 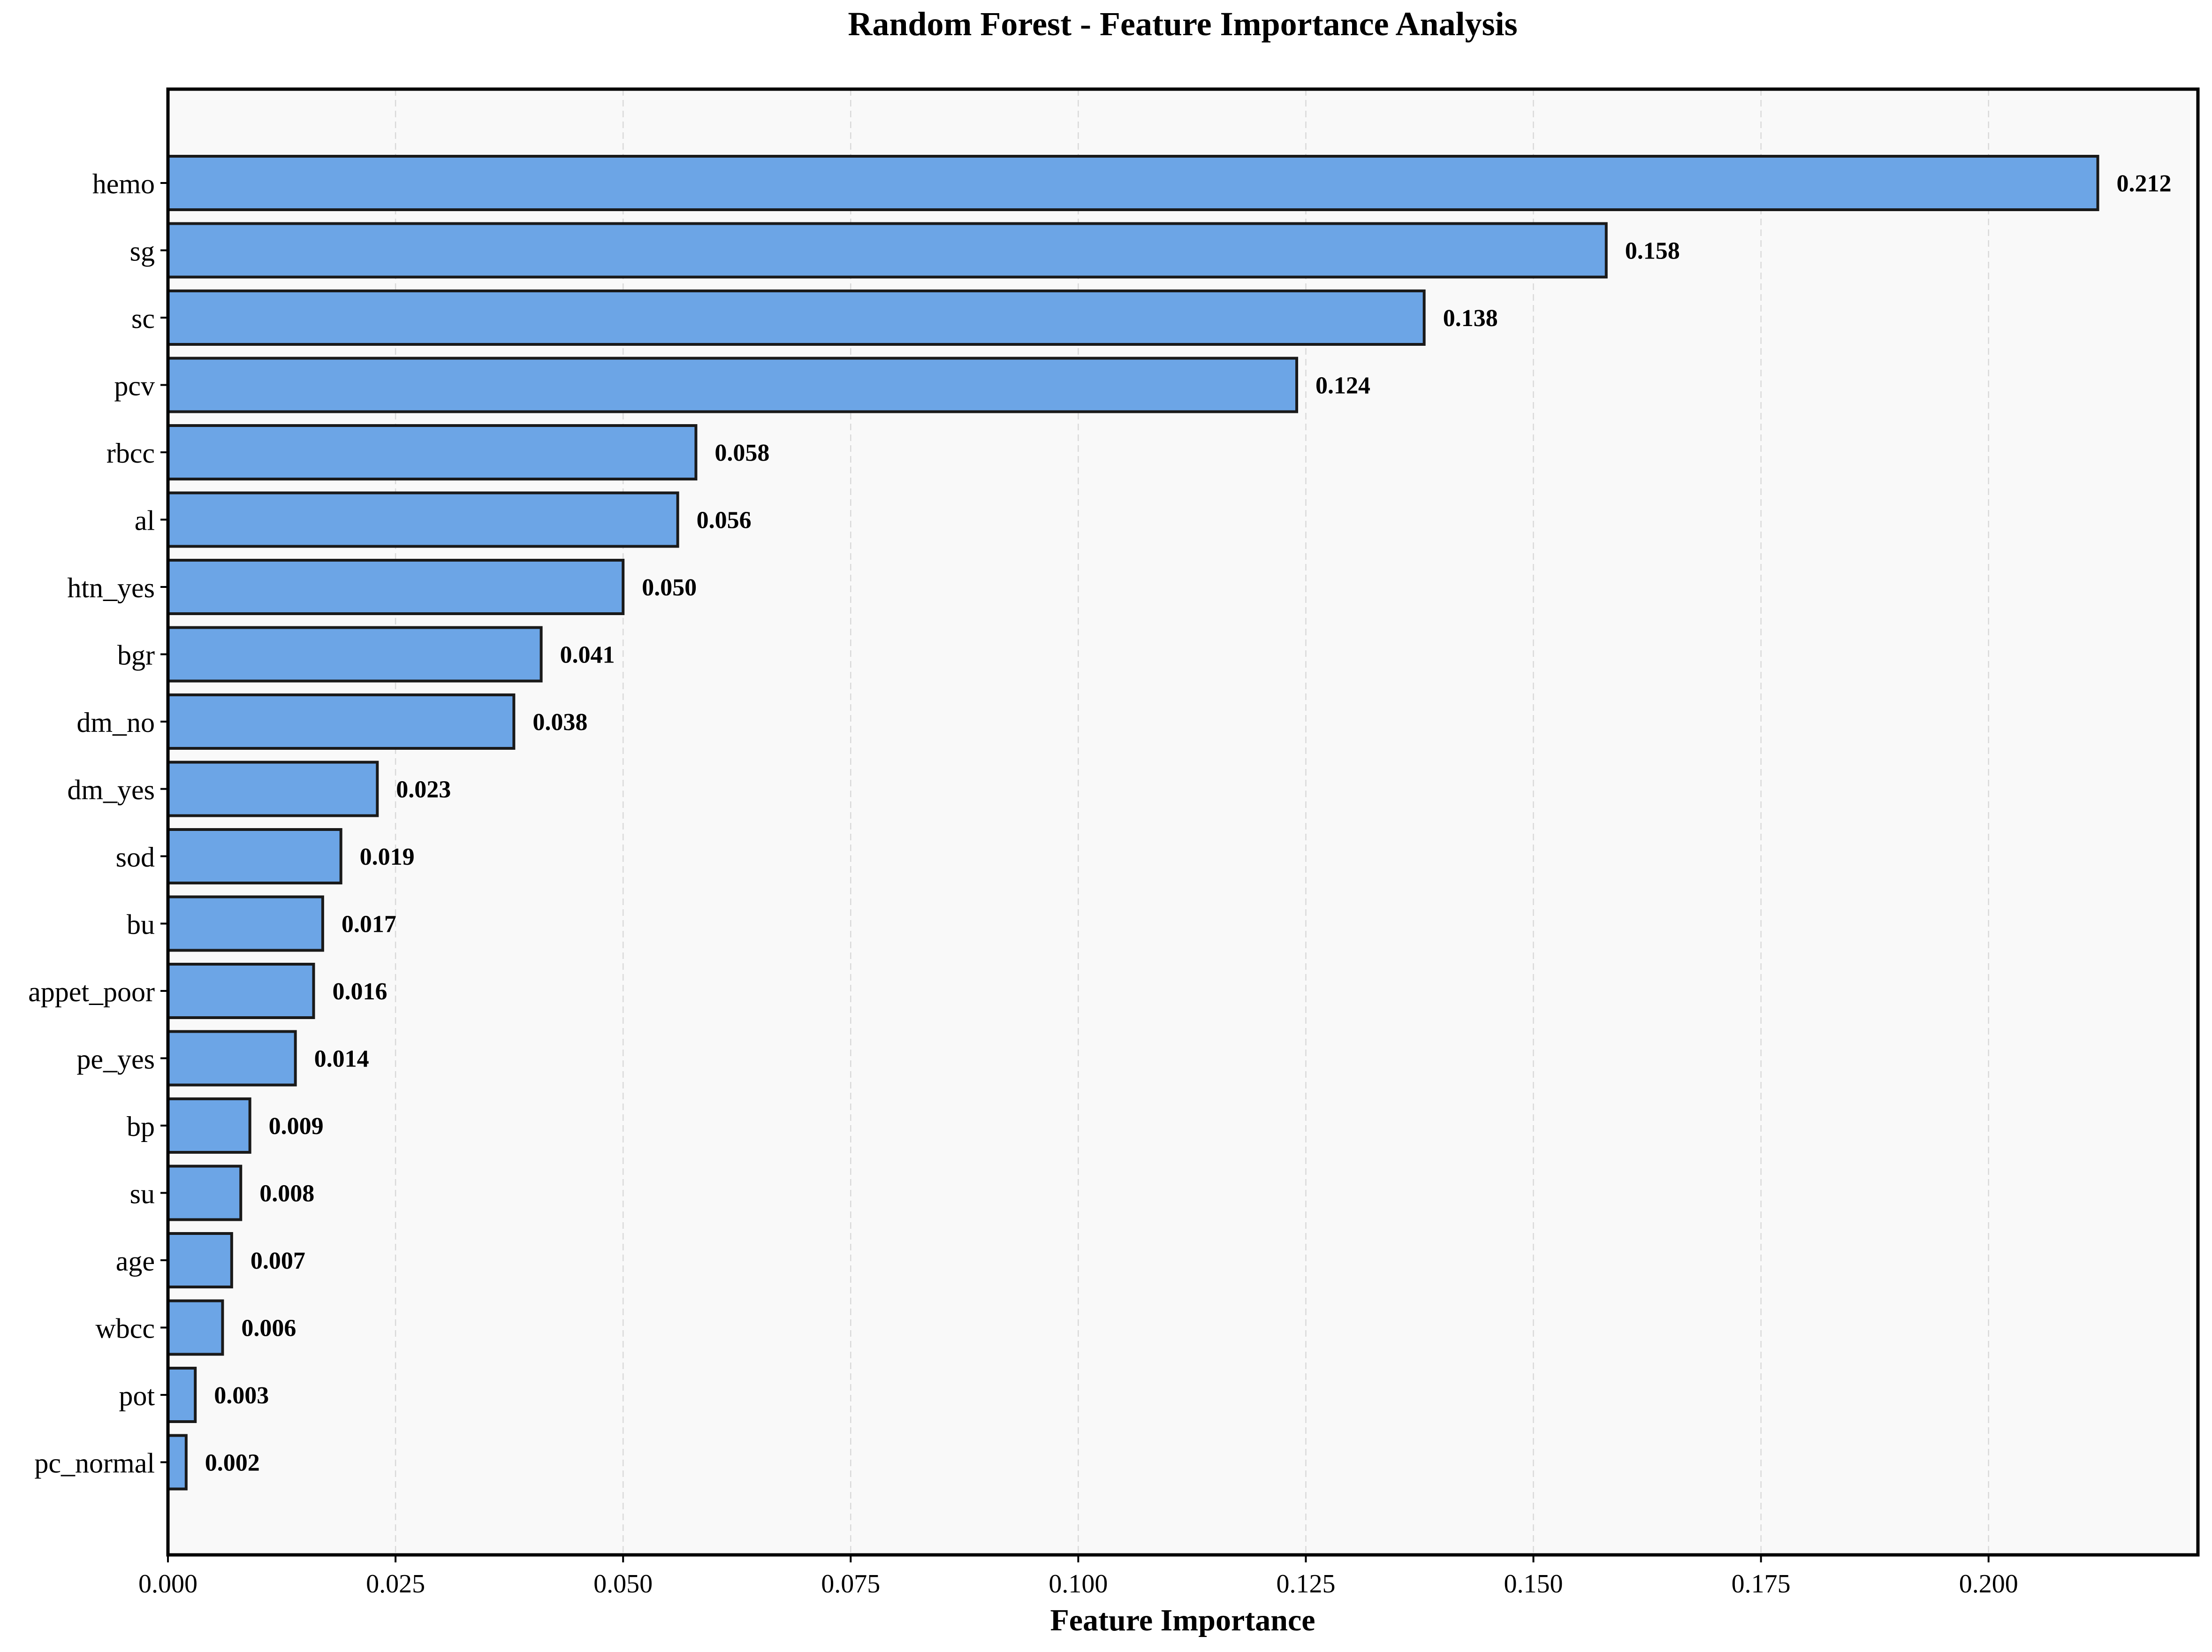 I want to click on x-tick-label: 0.200, so click(x=1989, y=1584).